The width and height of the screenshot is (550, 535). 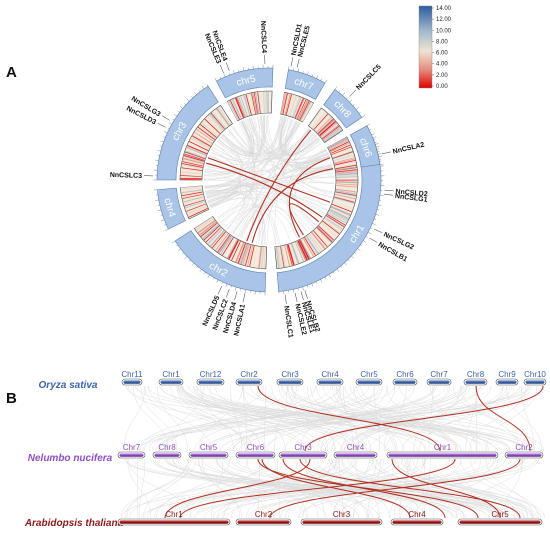 I want to click on species-label: Nelumbo nucifera, so click(x=70, y=458).